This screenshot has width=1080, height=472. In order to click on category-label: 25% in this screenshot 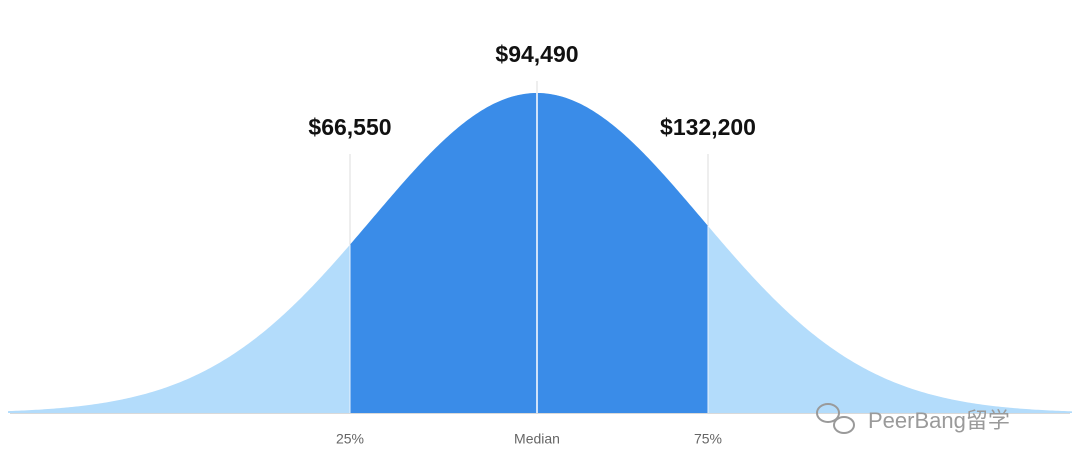, I will do `click(350, 439)`.